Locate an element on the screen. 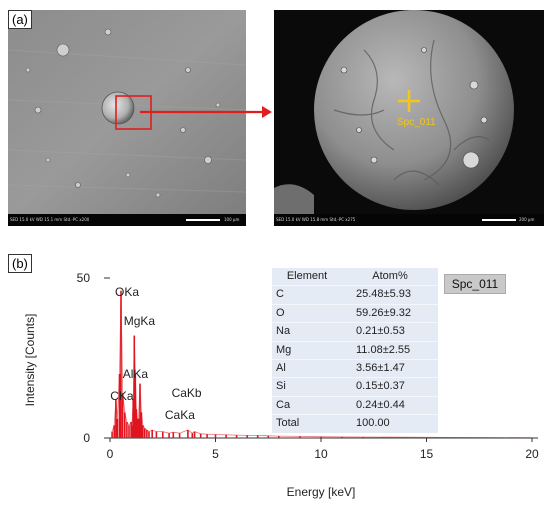 Image resolution: width=550 pixels, height=508 pixels. table-cell: C is located at coordinates (280, 294).